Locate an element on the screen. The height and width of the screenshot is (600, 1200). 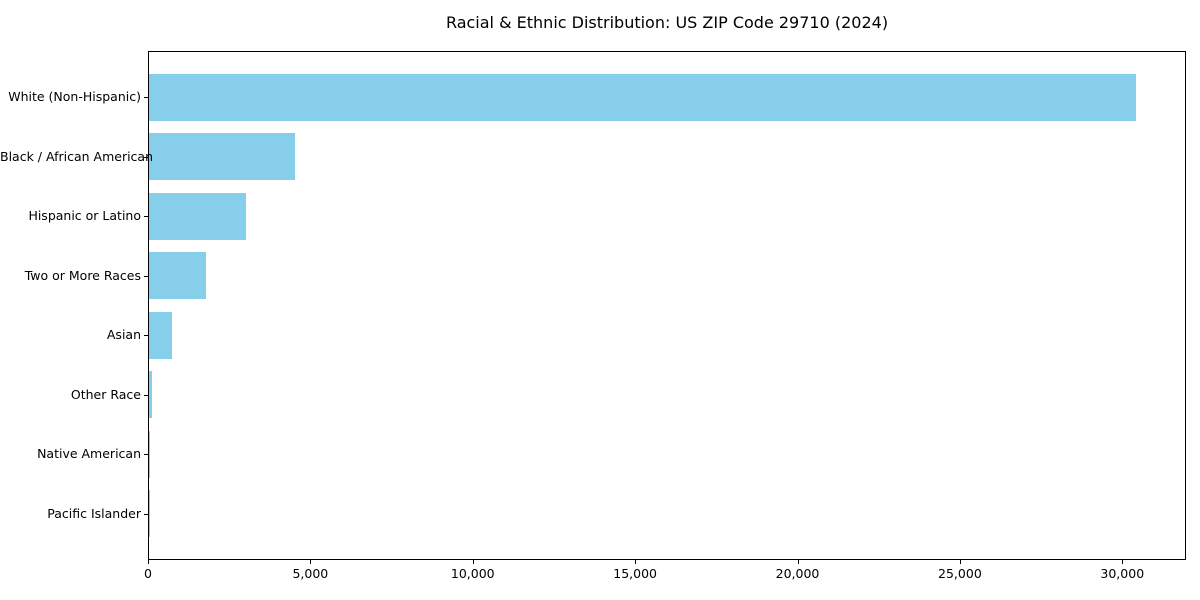
y-tick-label: Two or More Races is located at coordinates (82, 275).